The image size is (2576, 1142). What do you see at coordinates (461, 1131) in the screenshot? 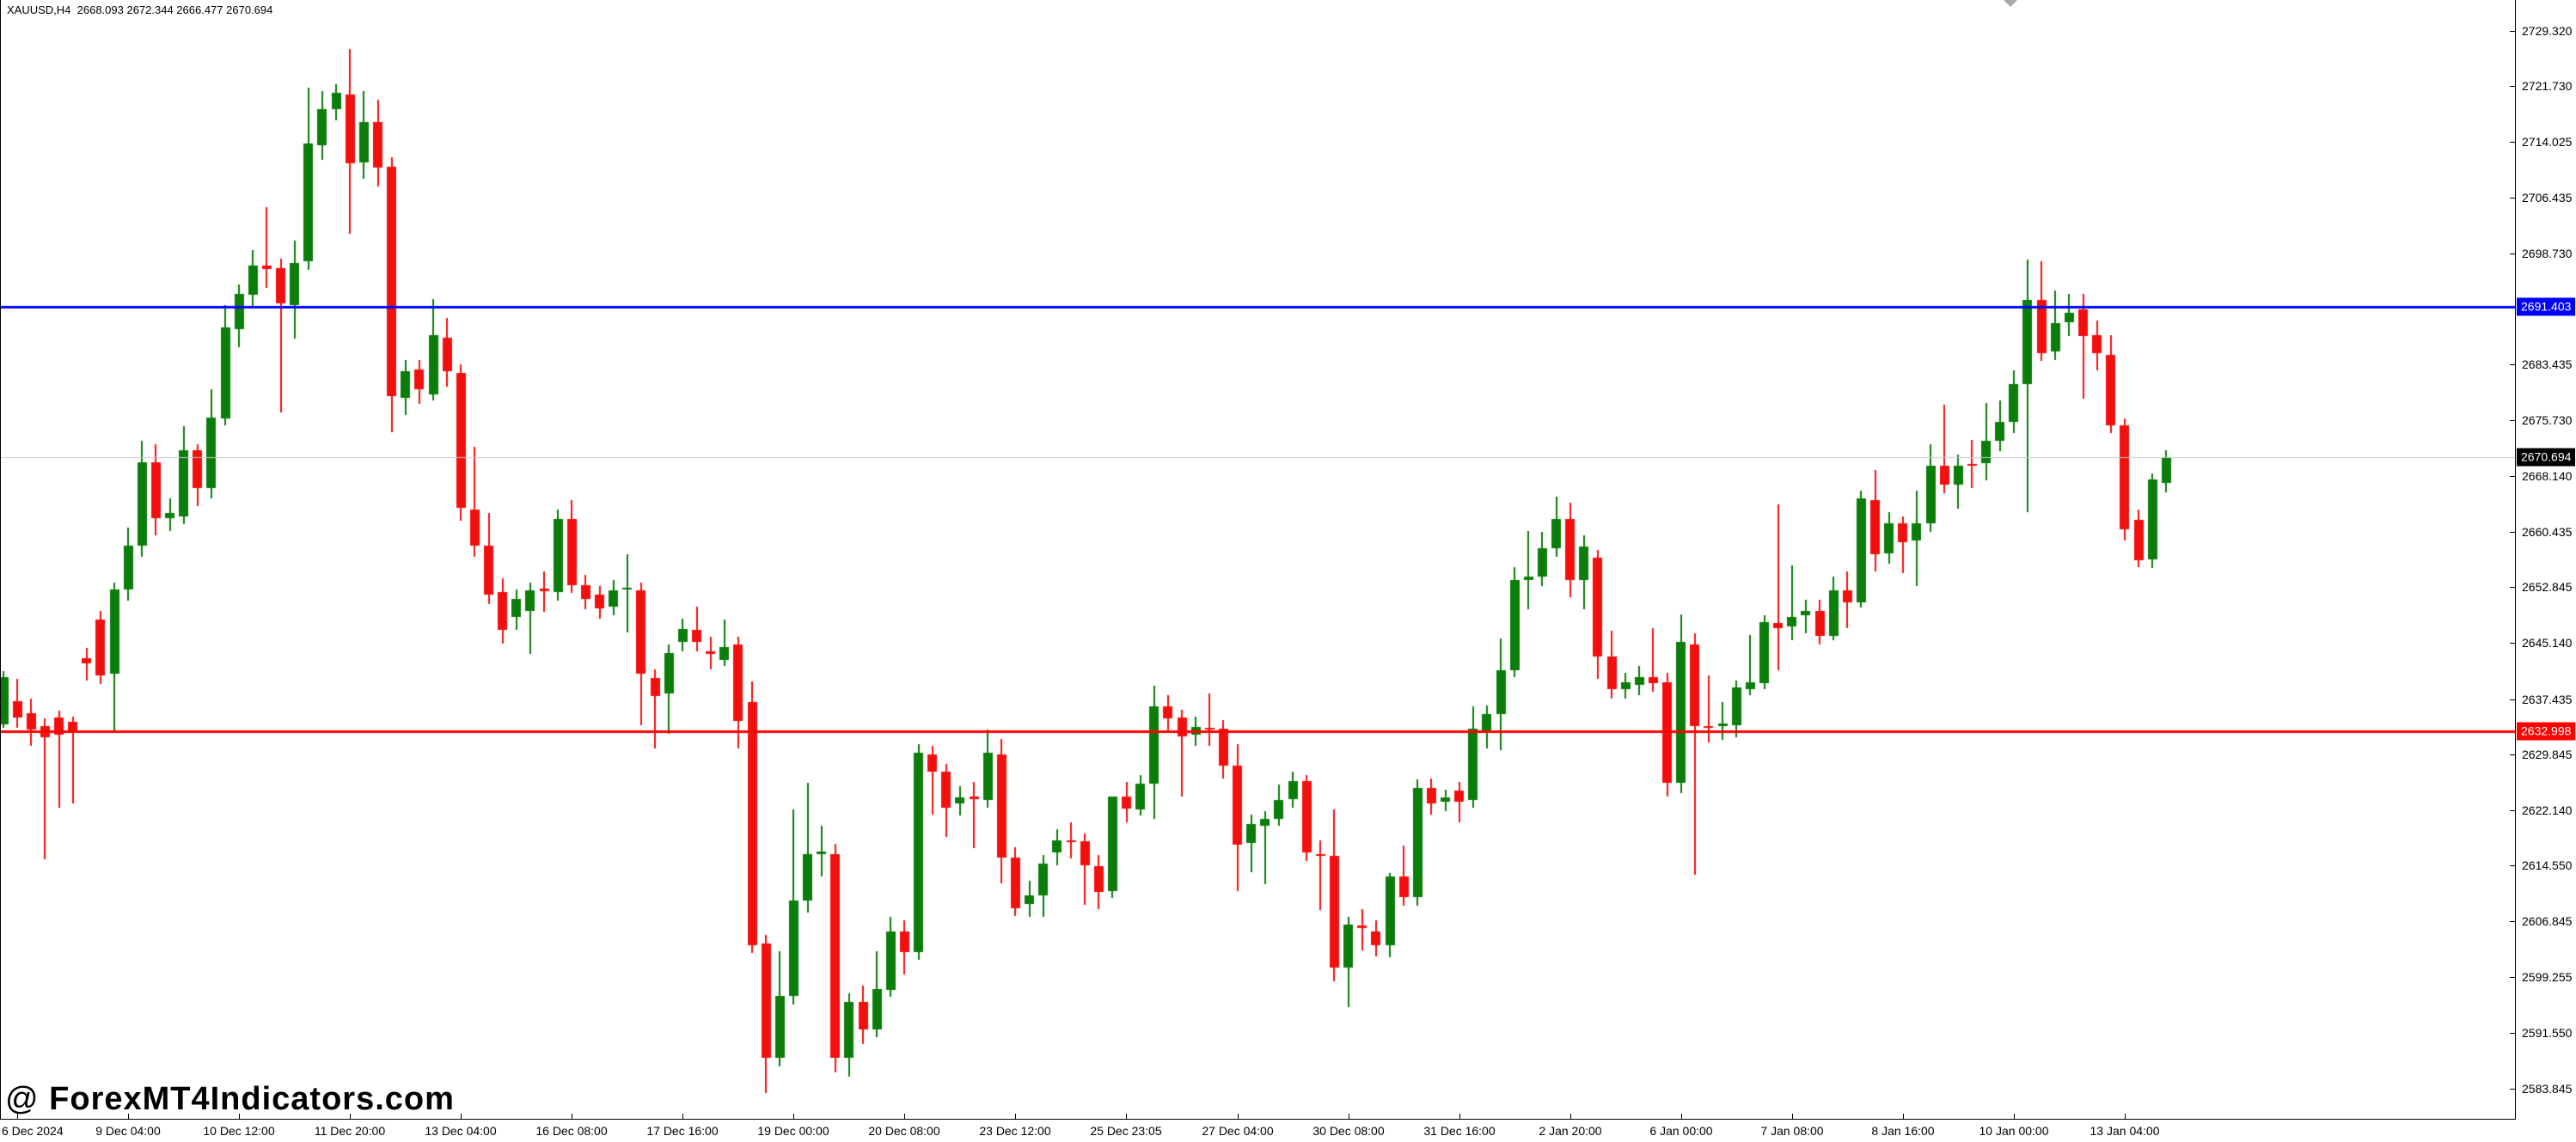
I see `time-tick-label: 13 Dec 04:00` at bounding box center [461, 1131].